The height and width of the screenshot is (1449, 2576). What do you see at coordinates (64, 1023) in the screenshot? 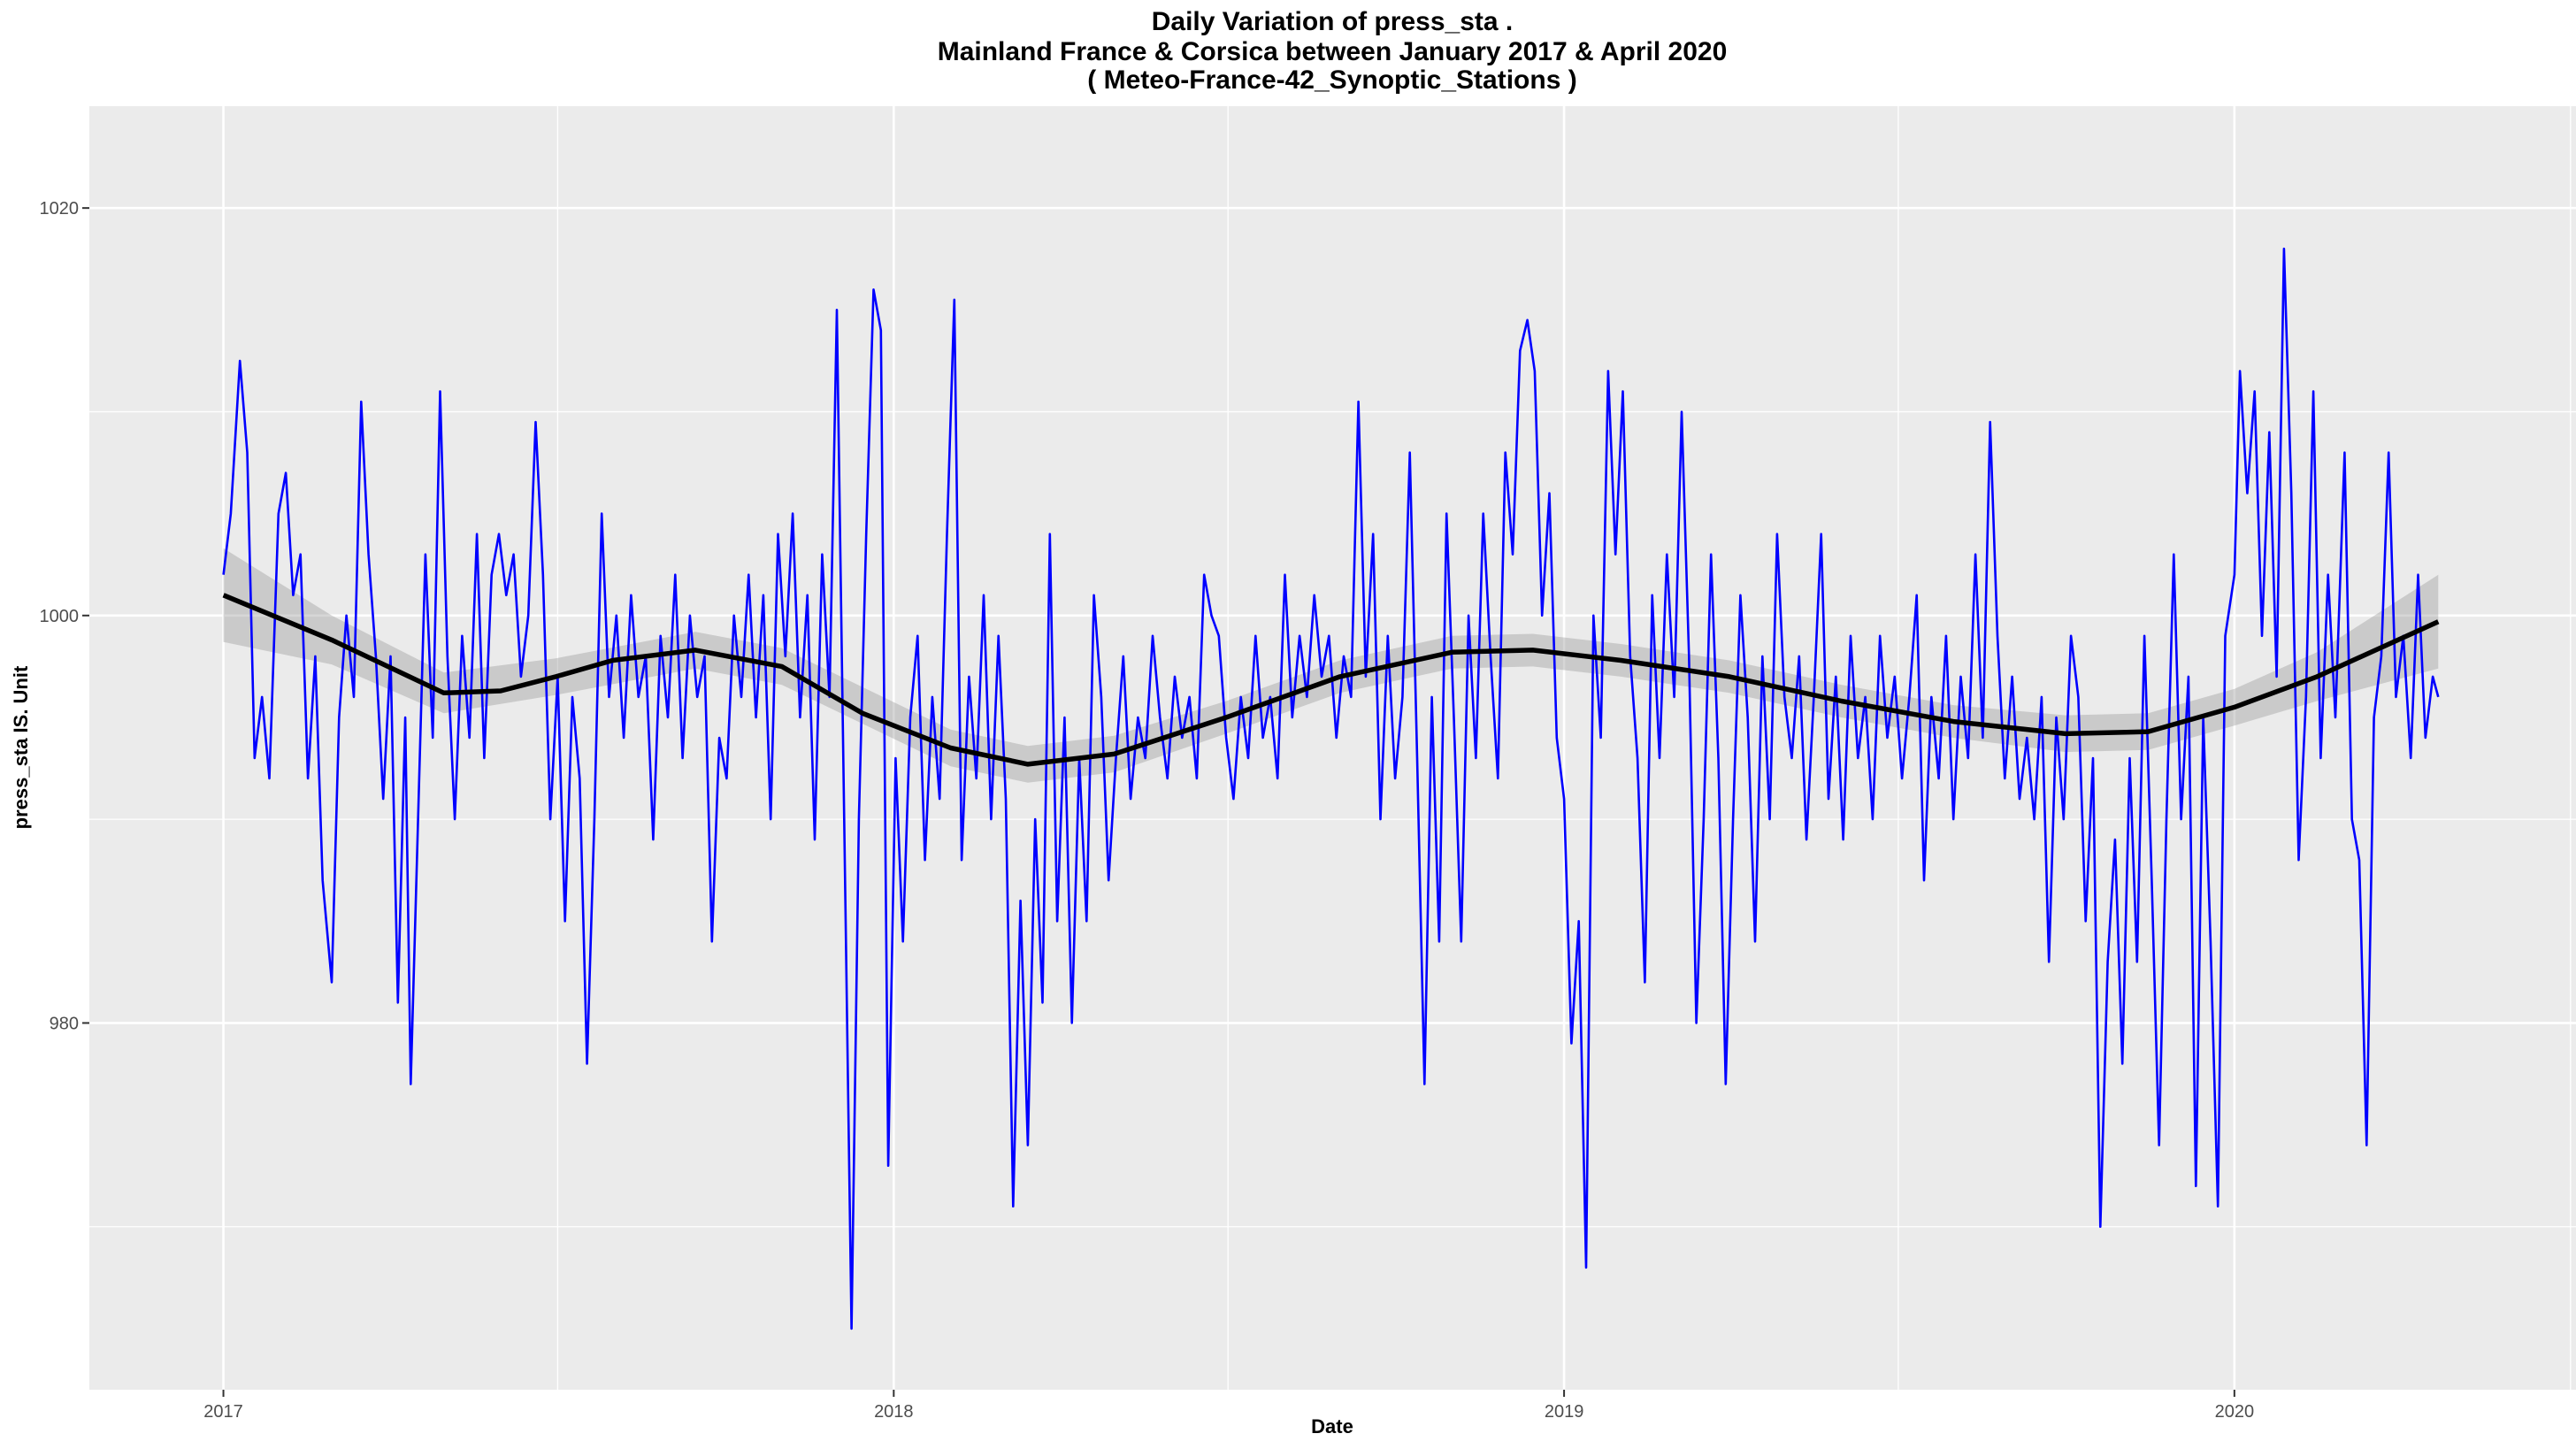
I see `y-tick-label: 980` at bounding box center [64, 1023].